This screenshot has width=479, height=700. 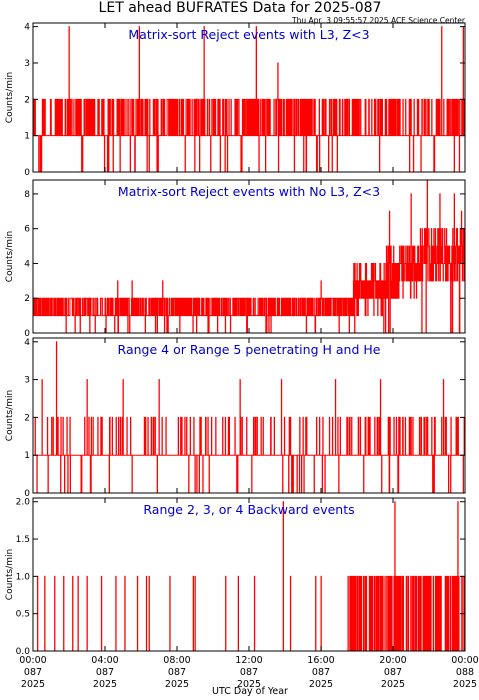 I want to click on x-tick-text: 12:00, so click(x=248, y=660).